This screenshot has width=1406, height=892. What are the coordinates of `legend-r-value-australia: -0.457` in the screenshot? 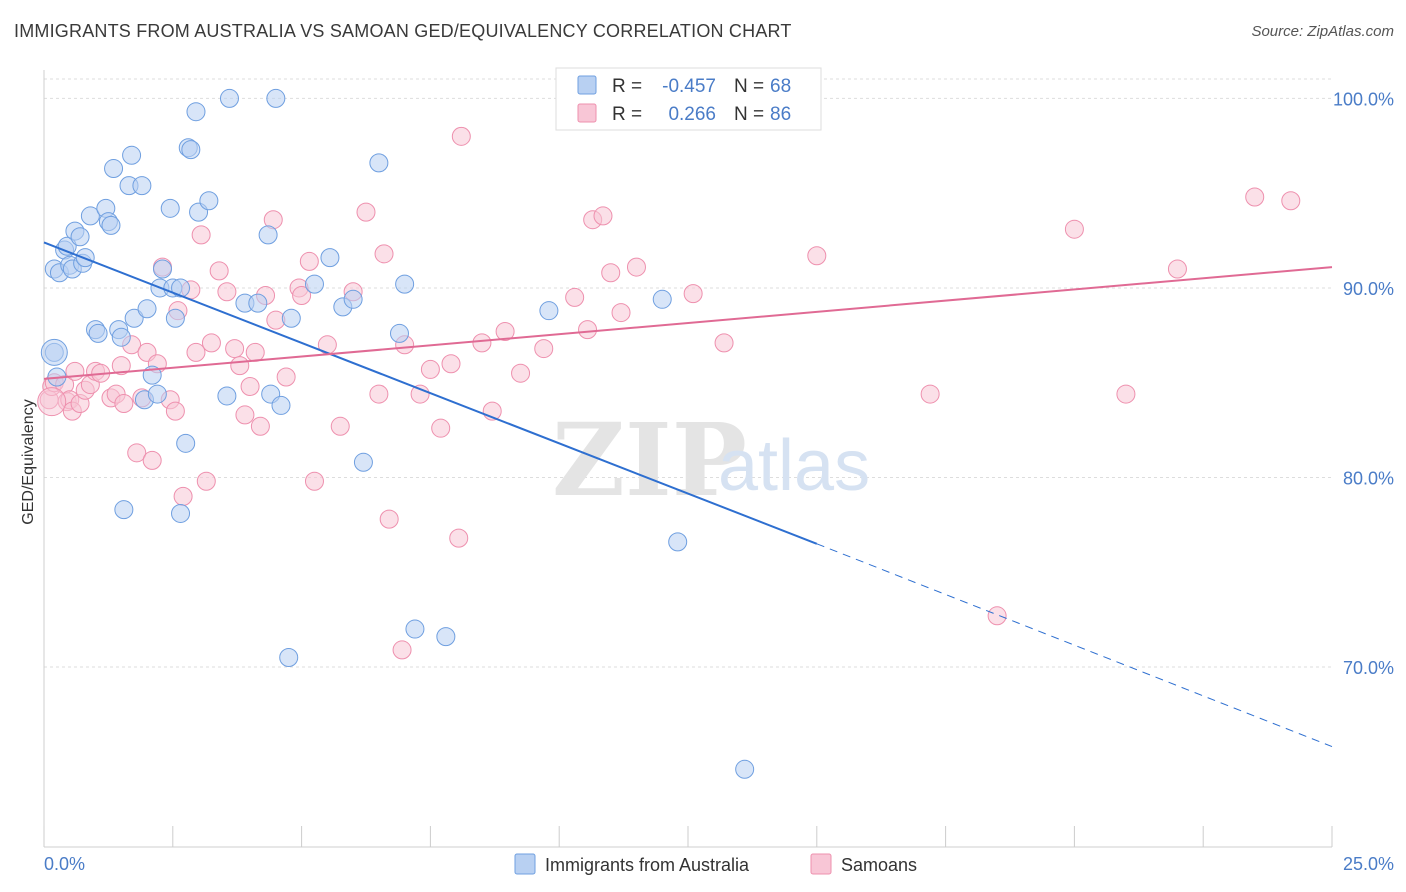 It's located at (689, 86).